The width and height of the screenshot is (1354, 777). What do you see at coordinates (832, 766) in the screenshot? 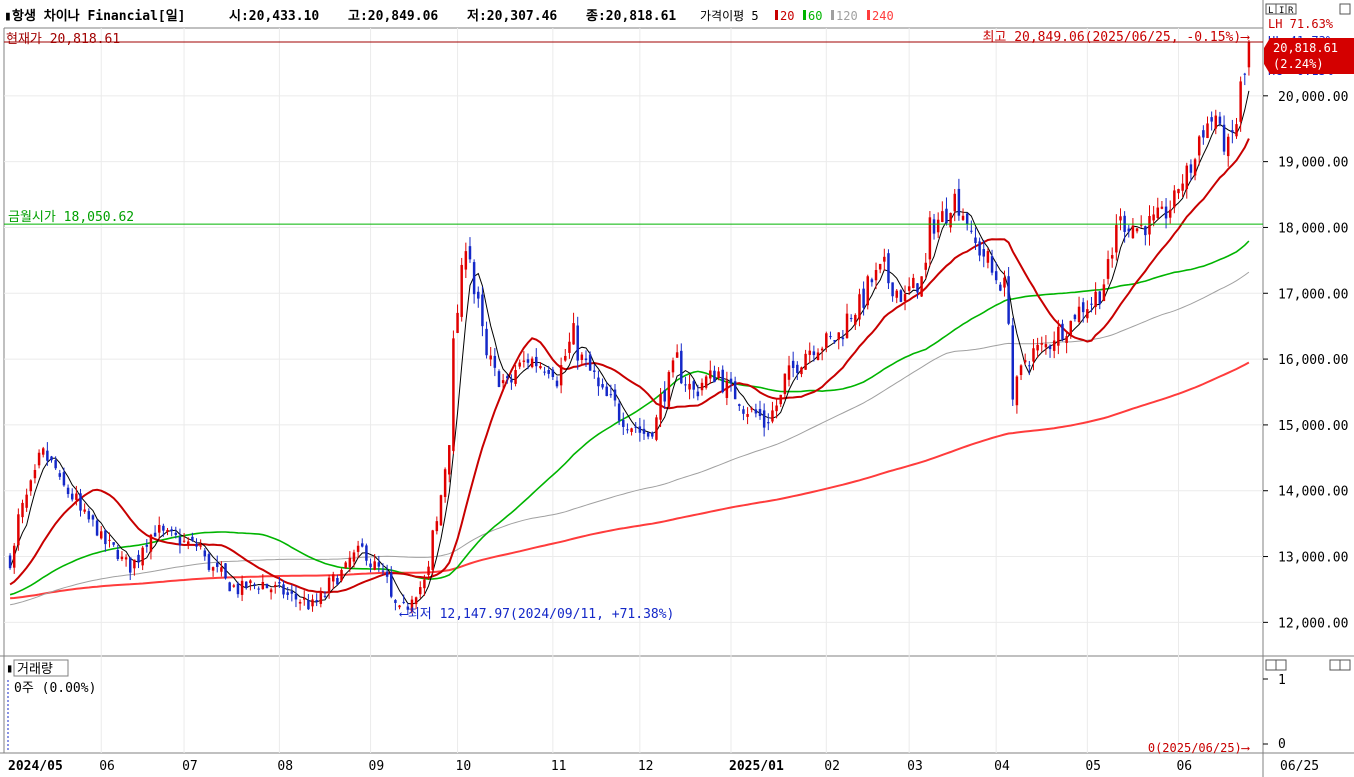
I see `x-tick-label: 02` at bounding box center [832, 766].